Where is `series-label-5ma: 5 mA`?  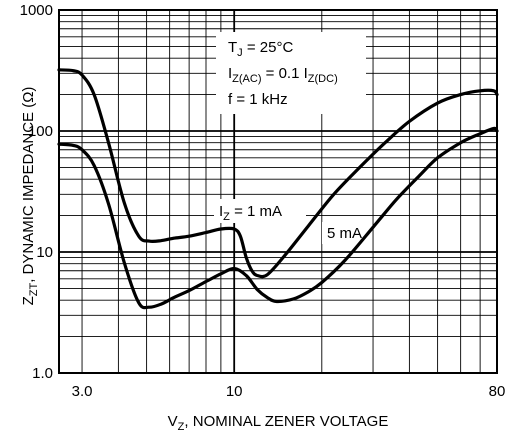 series-label-5ma: 5 mA is located at coordinates (344, 233).